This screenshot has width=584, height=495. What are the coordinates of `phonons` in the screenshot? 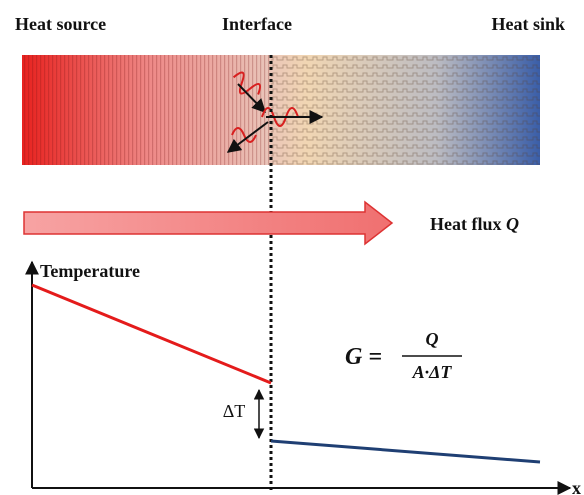 It's located at (275, 112).